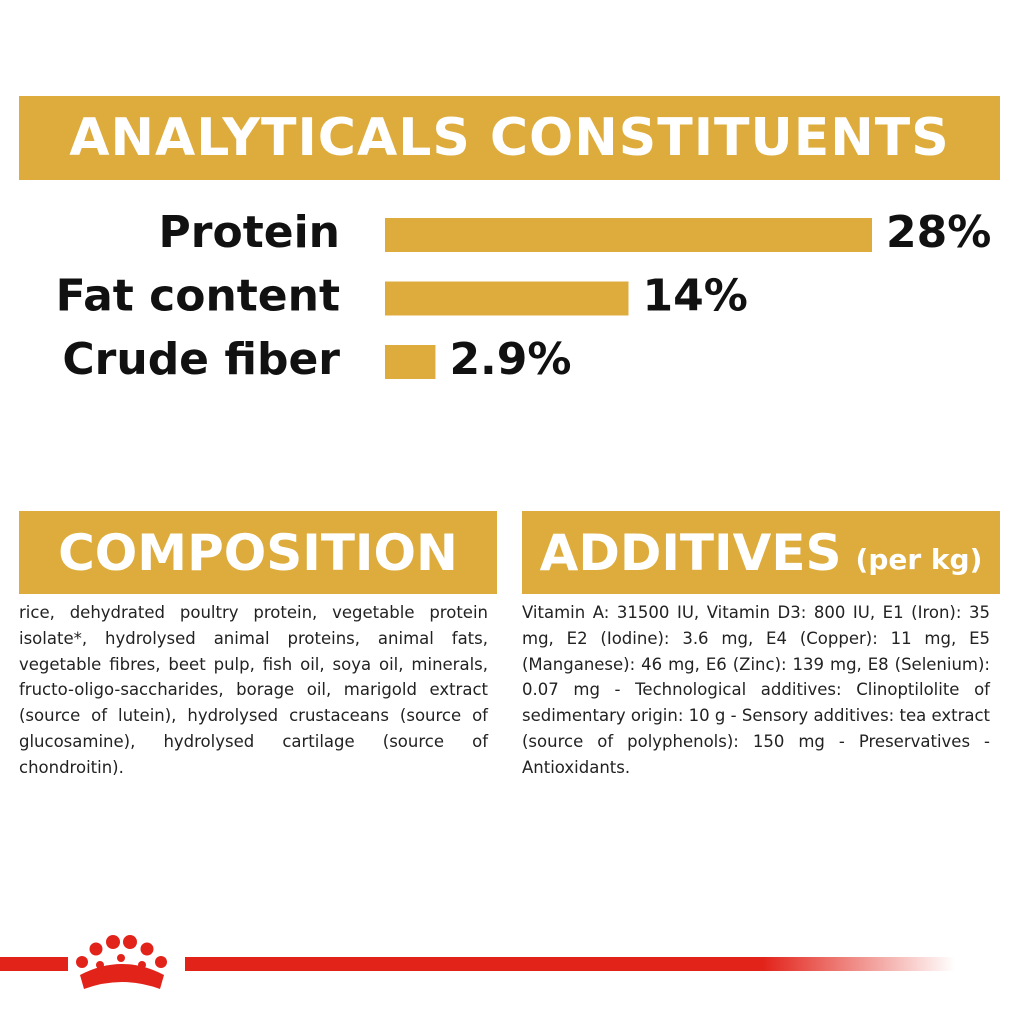 This screenshot has height=1020, width=1020. What do you see at coordinates (690, 552) in the screenshot?
I see `additives-title: ADDITIVES` at bounding box center [690, 552].